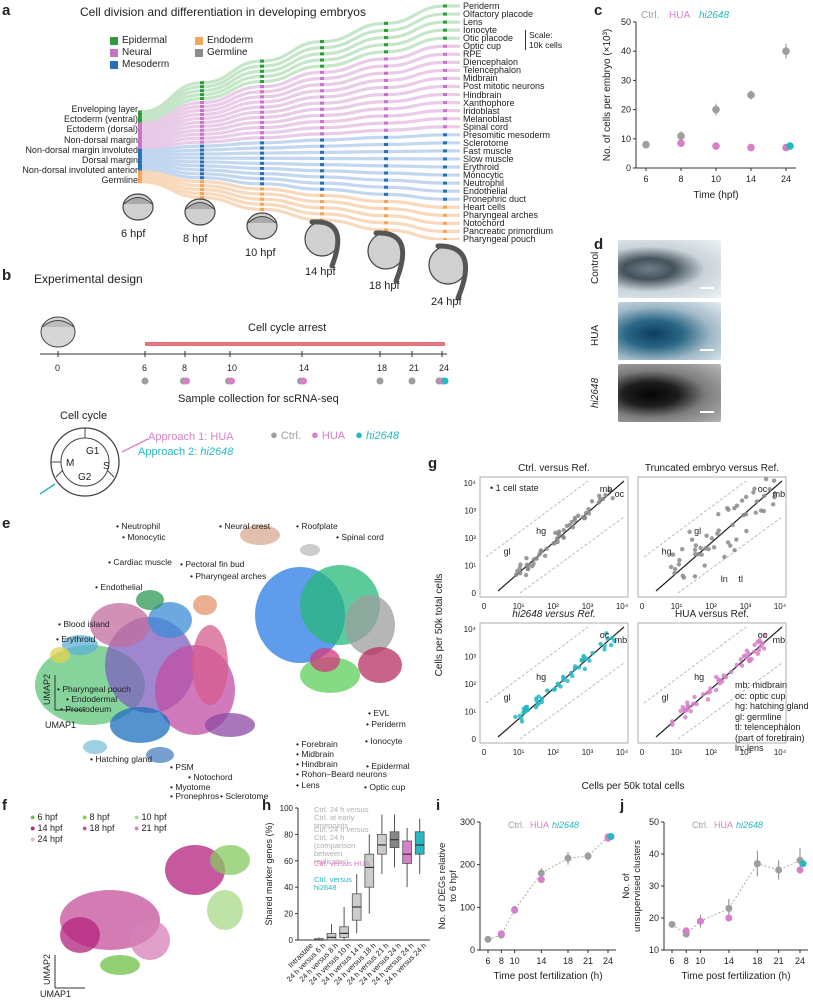  I want to click on cluster-label: • Erythroid, so click(76, 639).